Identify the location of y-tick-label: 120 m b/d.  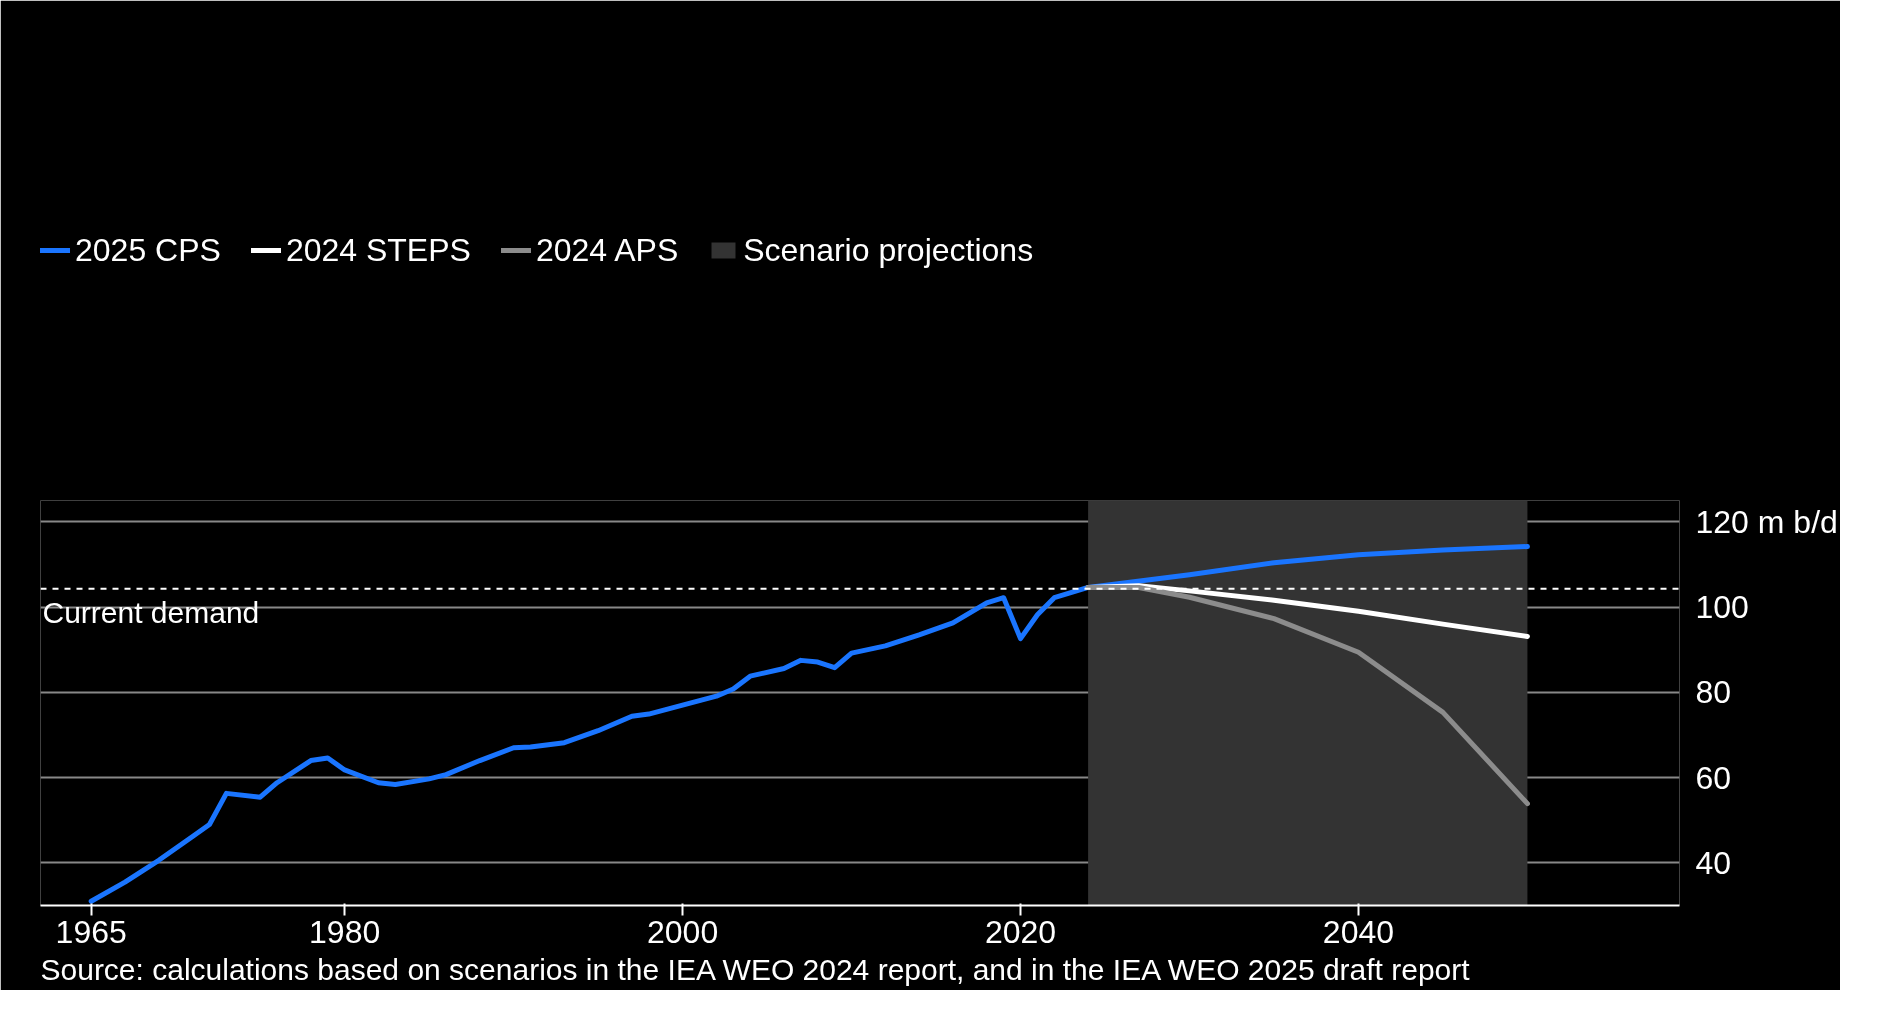
(1766, 521).